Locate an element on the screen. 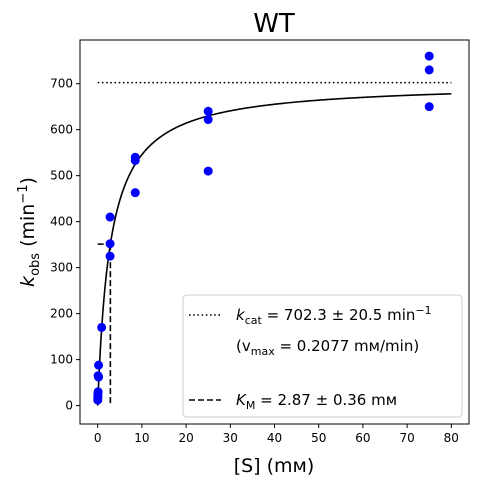  y-tick-label: 300 is located at coordinates (61, 268).